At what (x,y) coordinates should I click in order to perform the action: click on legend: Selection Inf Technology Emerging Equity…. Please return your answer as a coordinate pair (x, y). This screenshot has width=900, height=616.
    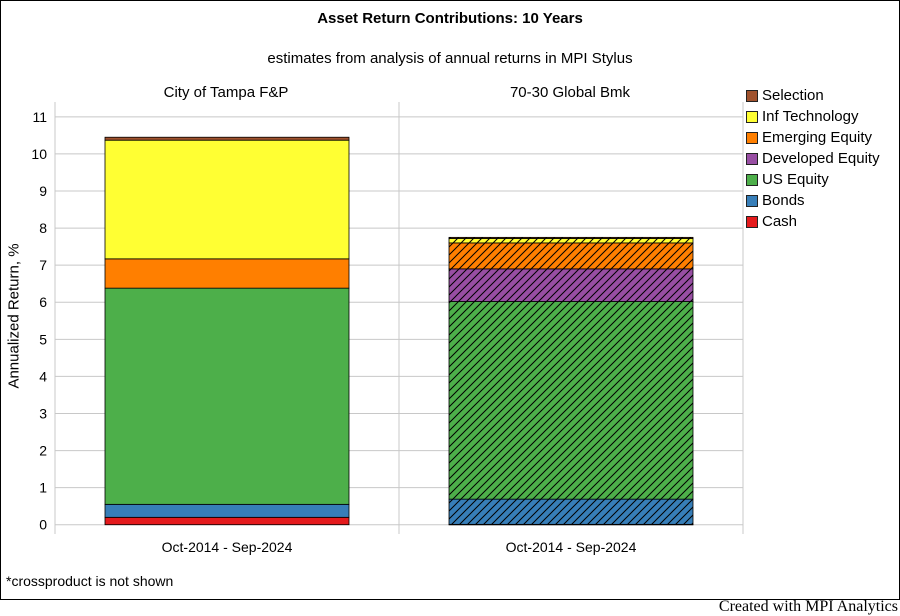
    Looking at the image, I should click on (813, 158).